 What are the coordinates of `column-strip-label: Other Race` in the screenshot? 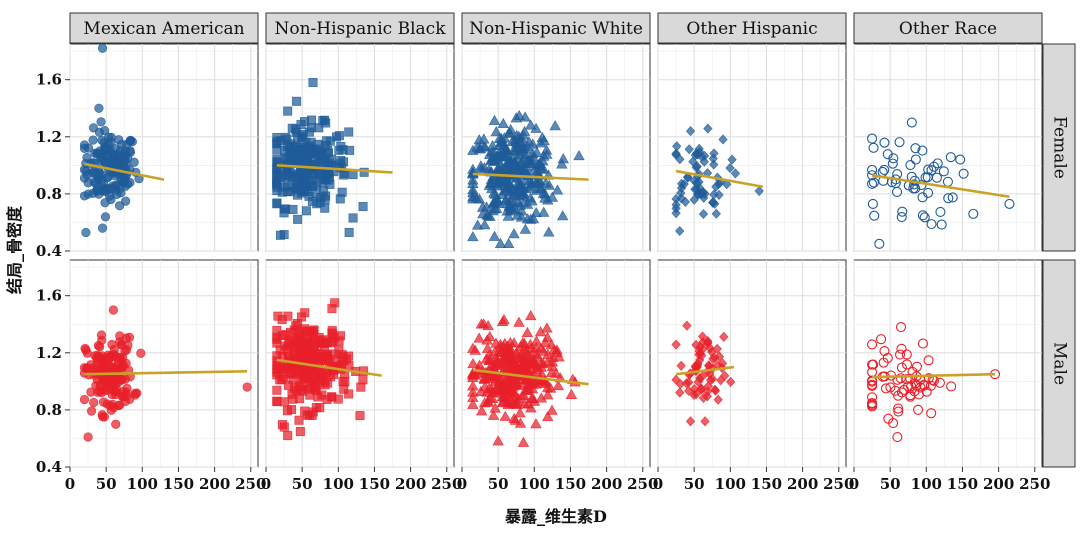 It's located at (948, 29).